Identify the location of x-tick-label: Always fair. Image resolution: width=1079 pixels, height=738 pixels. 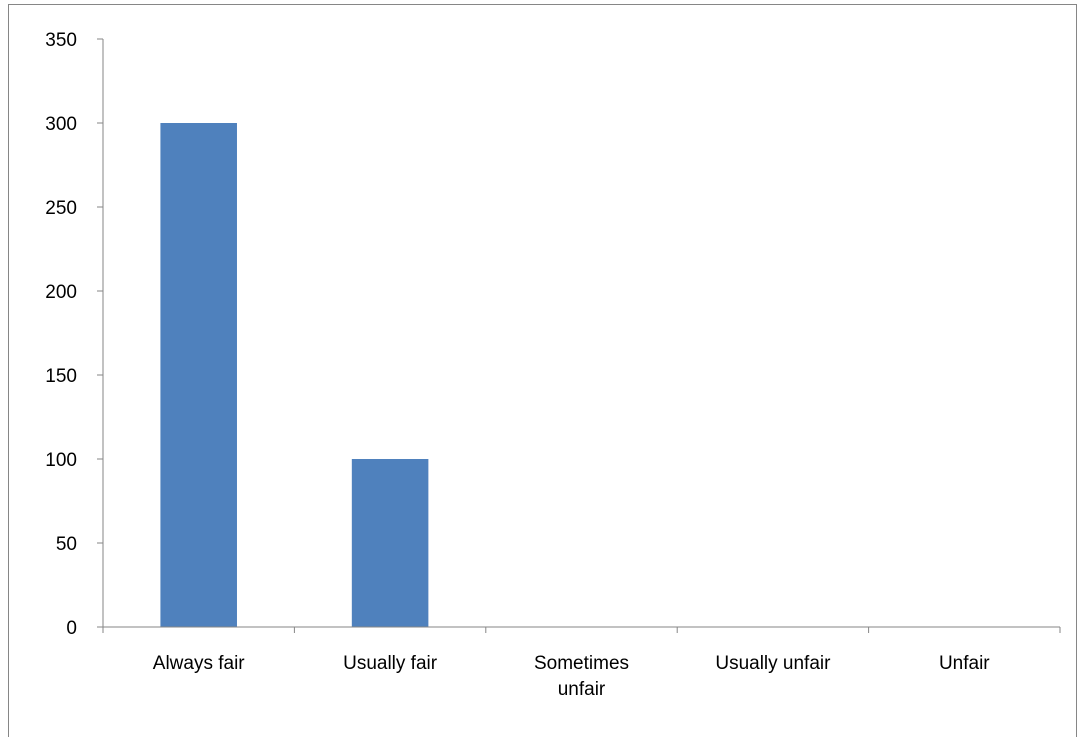
(199, 663).